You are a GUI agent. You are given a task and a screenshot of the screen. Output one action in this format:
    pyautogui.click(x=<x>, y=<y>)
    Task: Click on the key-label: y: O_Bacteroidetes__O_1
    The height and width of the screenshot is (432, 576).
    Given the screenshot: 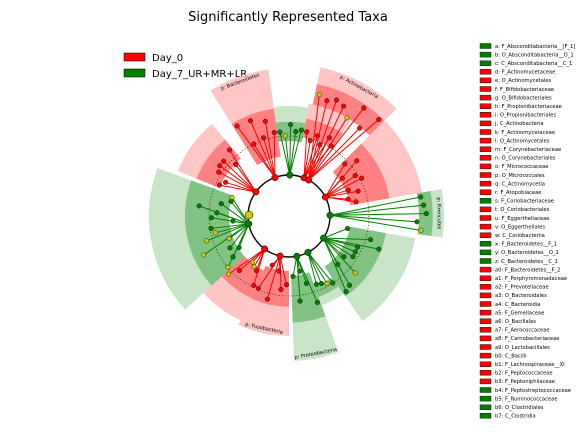 What is the action you would take?
    pyautogui.click(x=527, y=253)
    